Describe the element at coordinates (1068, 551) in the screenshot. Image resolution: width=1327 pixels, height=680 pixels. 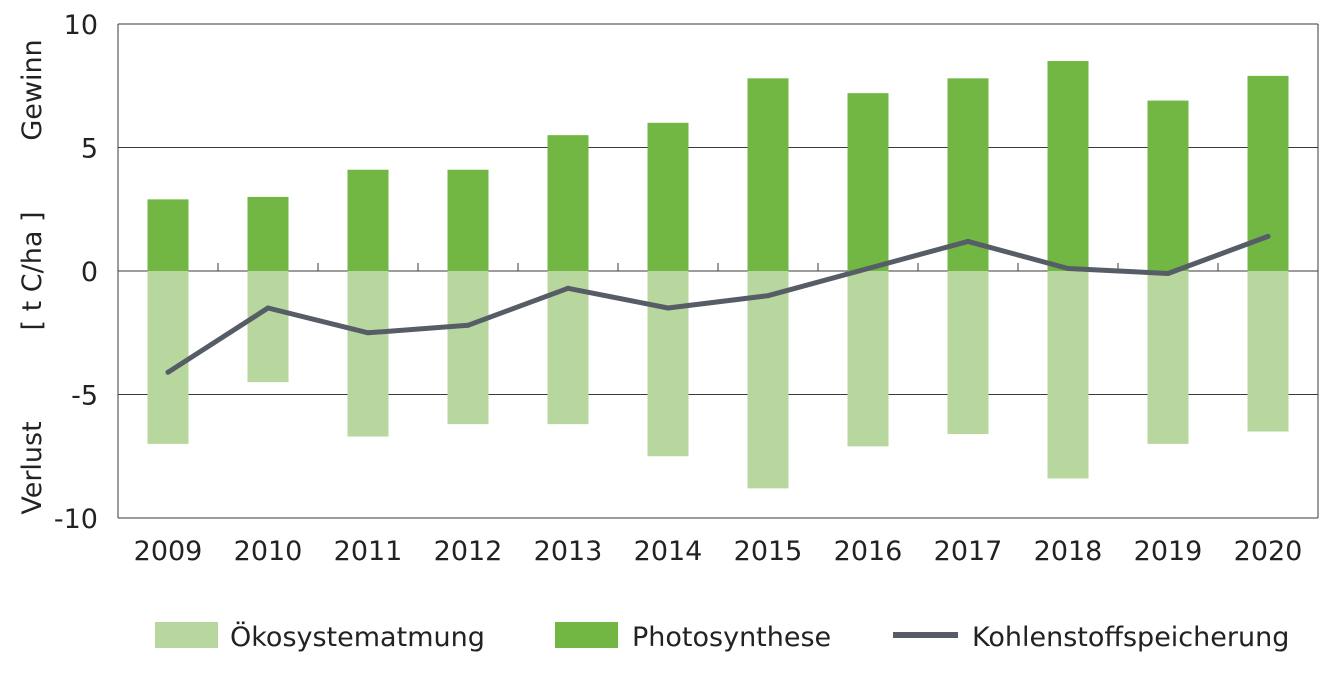
I see `x-tick-label-2018: 2018` at that location.